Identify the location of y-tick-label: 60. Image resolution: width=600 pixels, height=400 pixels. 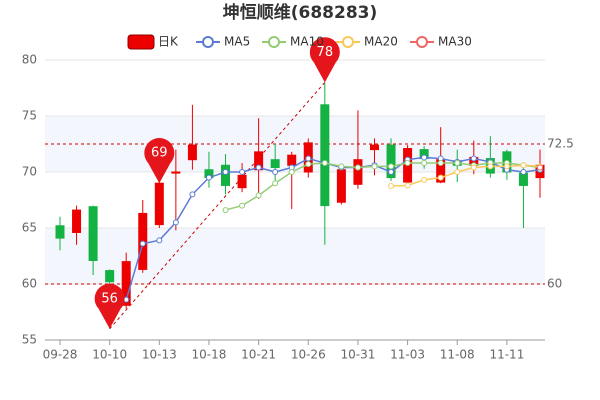
(29, 284).